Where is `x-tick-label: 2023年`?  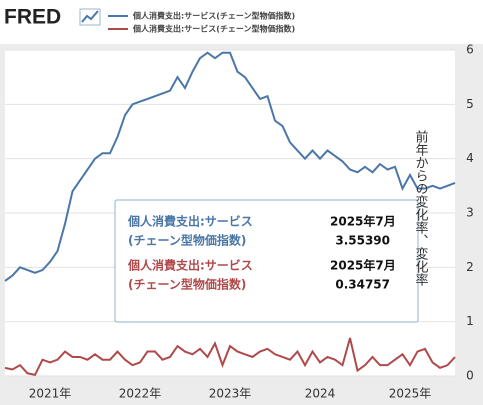 x-tick-label: 2023年 is located at coordinates (230, 394).